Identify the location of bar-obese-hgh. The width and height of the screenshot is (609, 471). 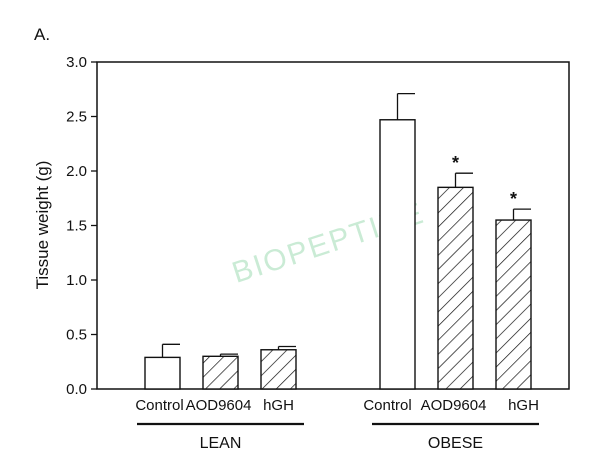
(513, 304).